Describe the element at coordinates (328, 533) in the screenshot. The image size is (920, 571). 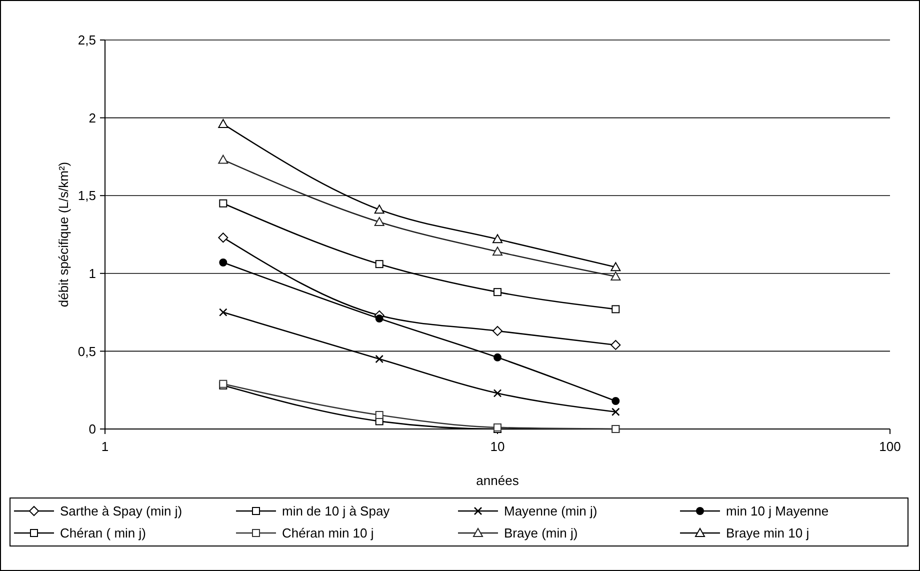
I see `legend-label: Chéran min 10 j` at that location.